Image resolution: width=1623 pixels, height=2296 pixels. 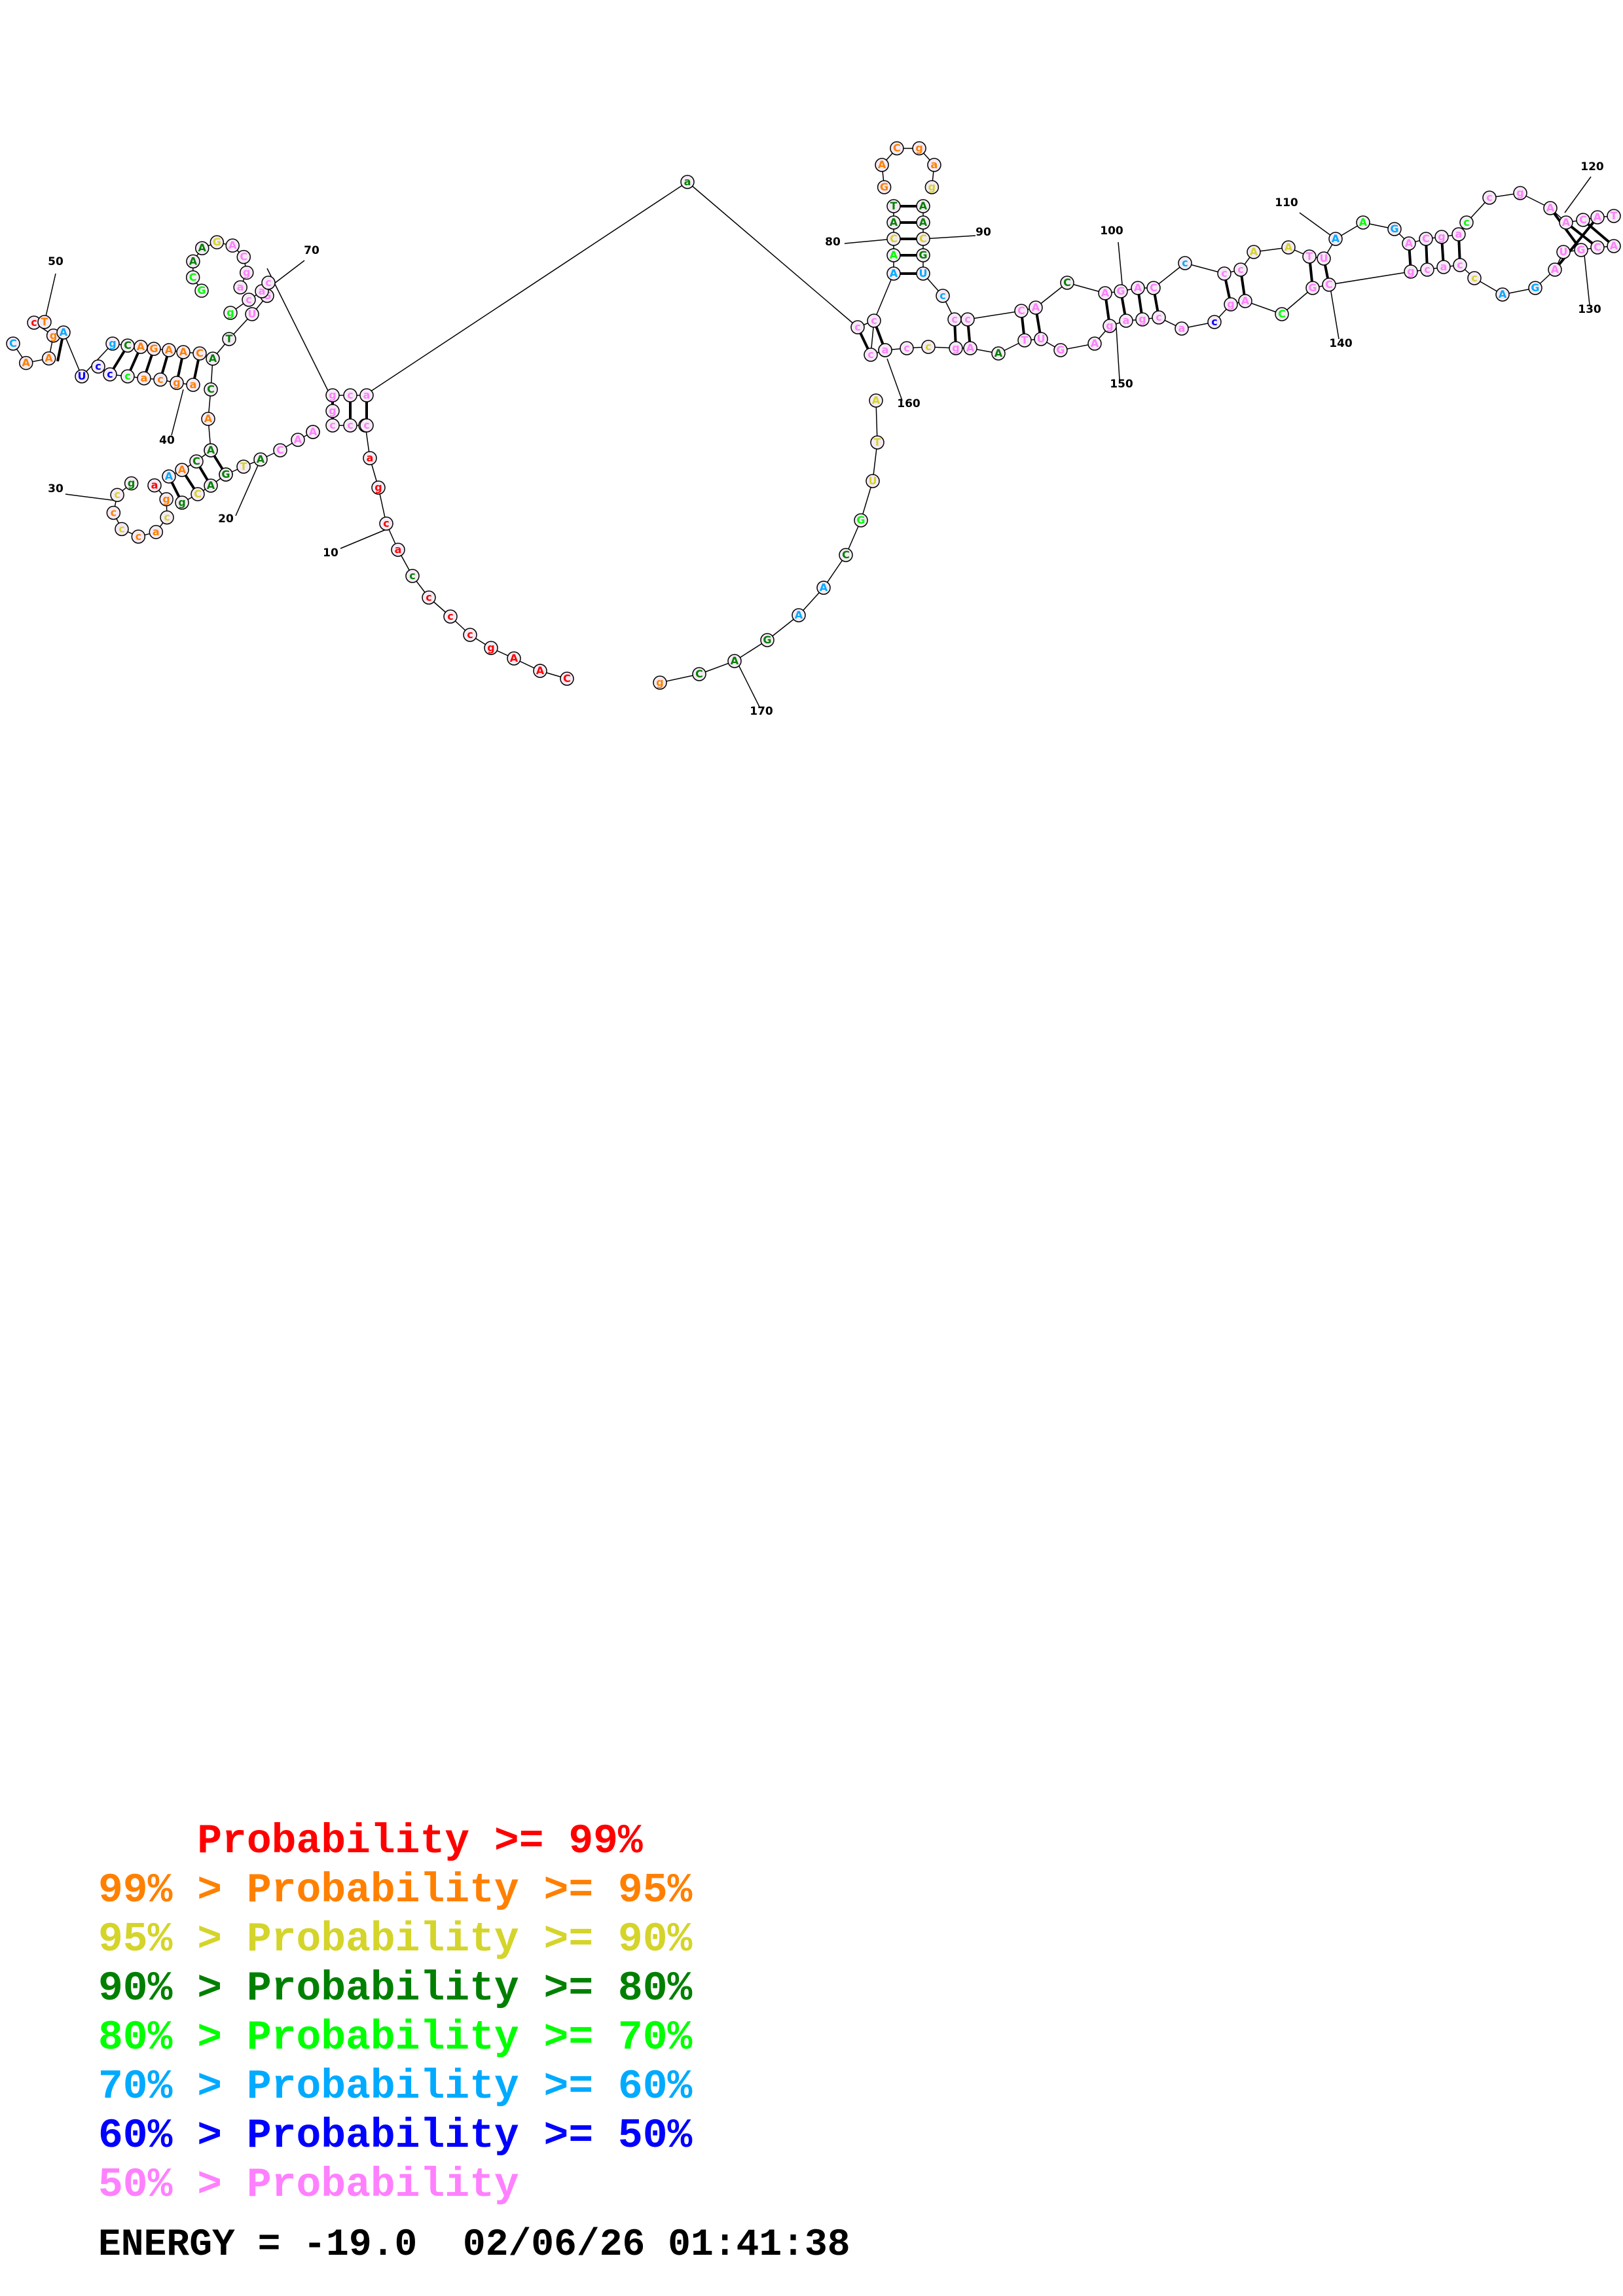 What do you see at coordinates (395, 1939) in the screenshot?
I see `legend-item: 95% > Probability >= 90%` at bounding box center [395, 1939].